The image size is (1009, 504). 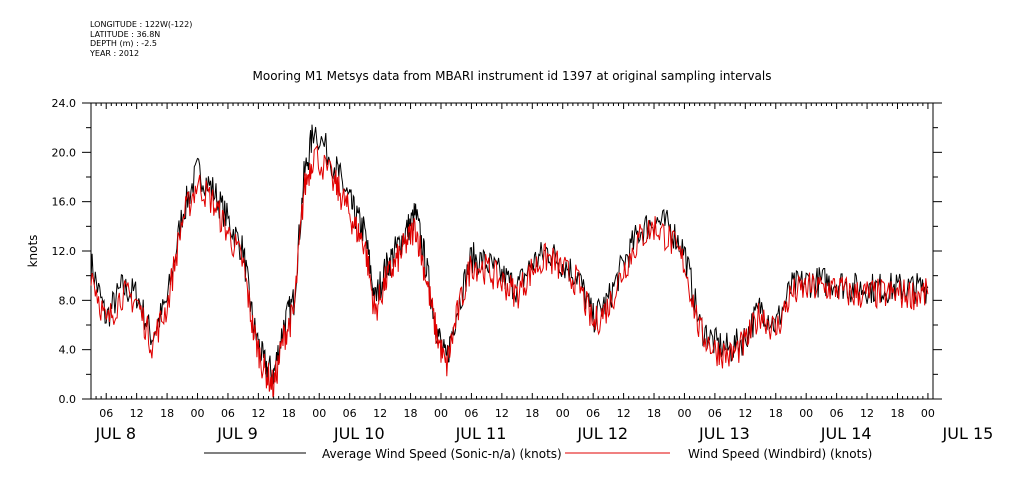 What do you see at coordinates (125, 34) in the screenshot?
I see `latitude-label: LATITUDE : 36.8N` at bounding box center [125, 34].